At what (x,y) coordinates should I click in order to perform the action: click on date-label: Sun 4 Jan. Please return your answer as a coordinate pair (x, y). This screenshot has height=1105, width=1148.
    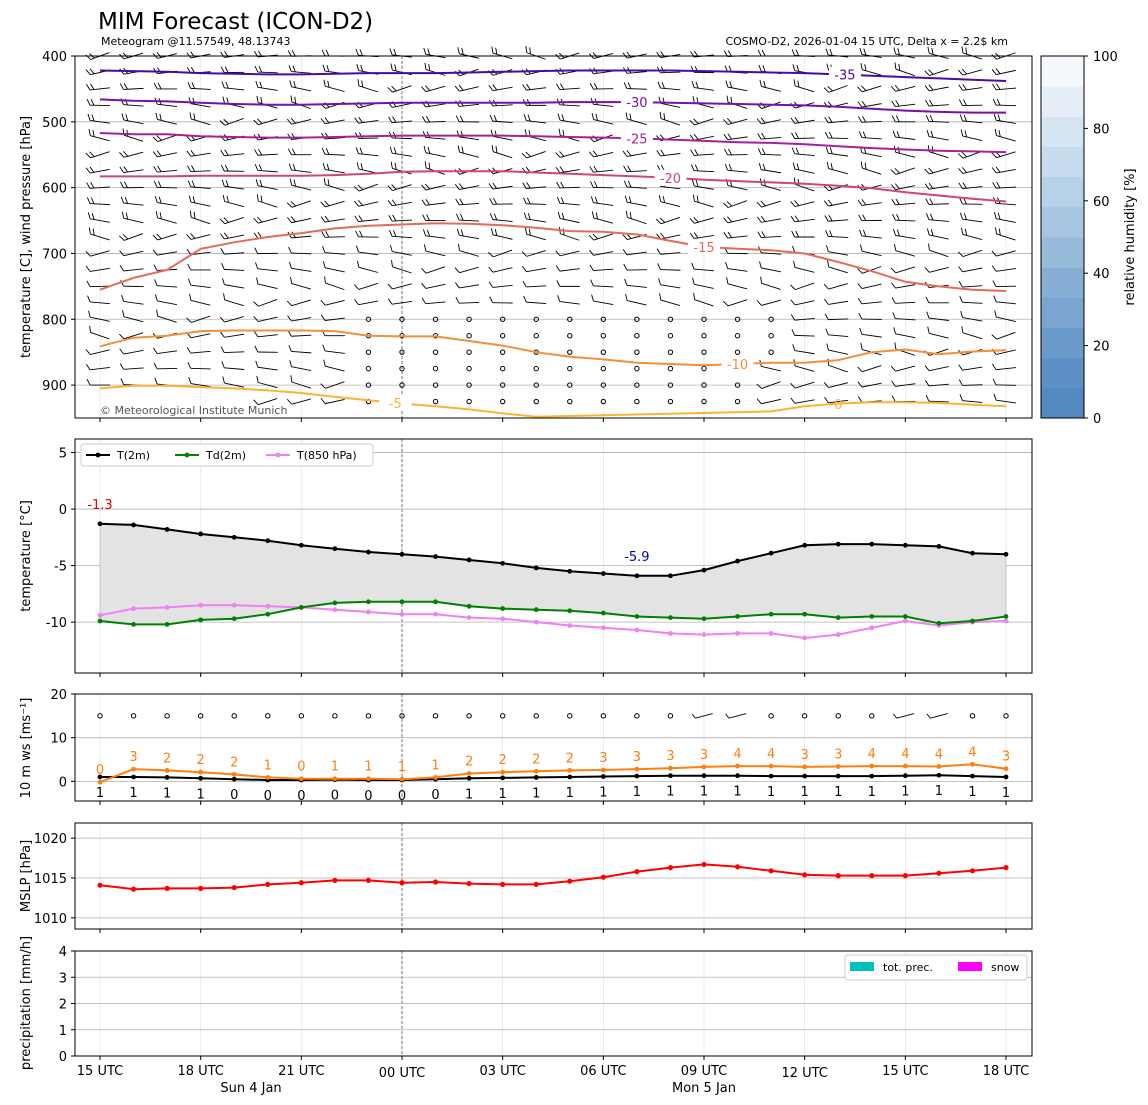
    Looking at the image, I should click on (250, 1088).